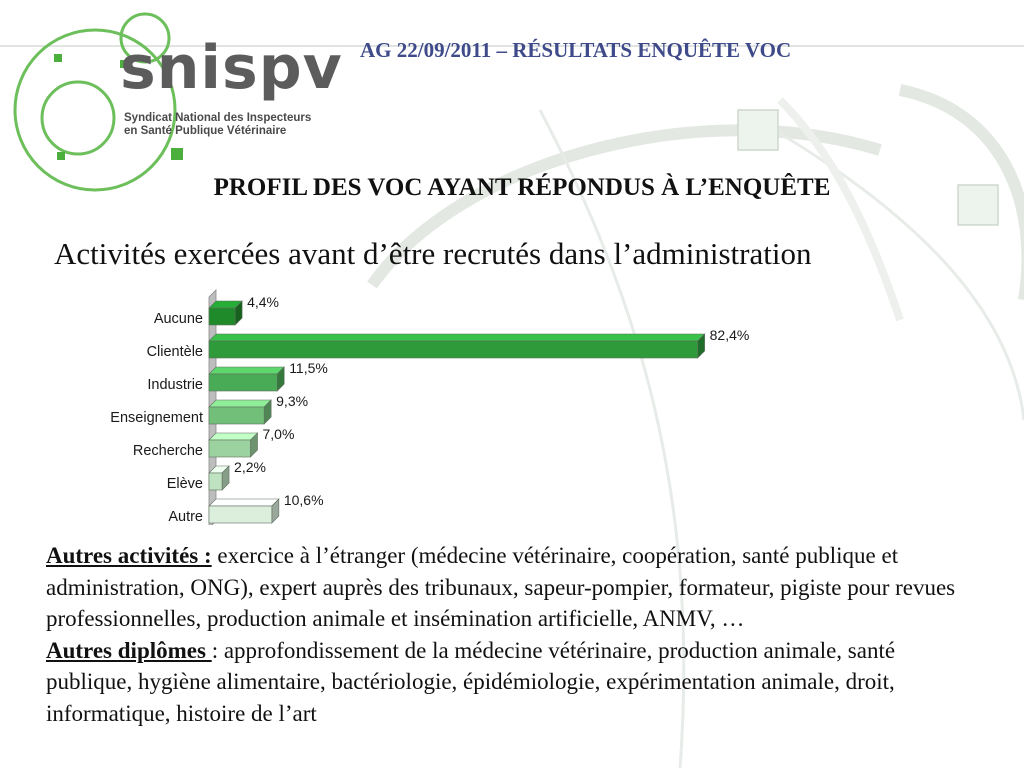 The height and width of the screenshot is (768, 1024). Describe the element at coordinates (308, 368) in the screenshot. I see `value-label: 11,5%` at that location.